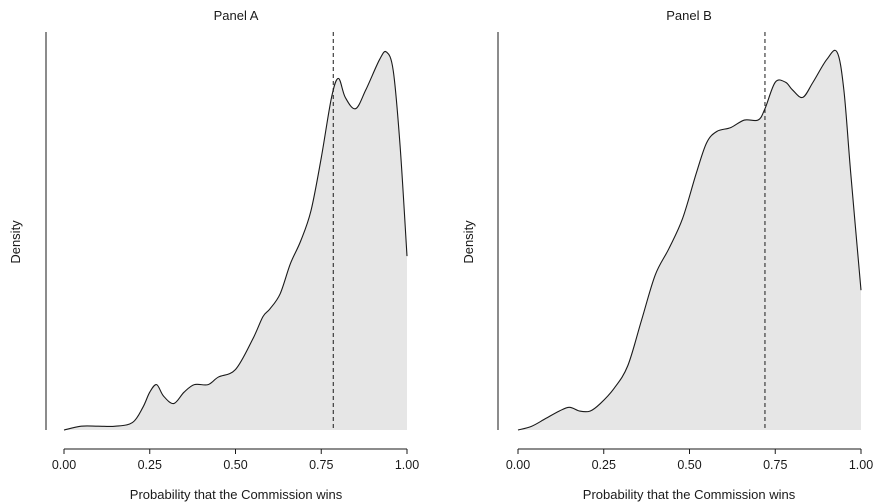 This screenshot has width=880, height=504. Describe the element at coordinates (468, 242) in the screenshot. I see `panel-b-y-axis-label: Density` at that location.